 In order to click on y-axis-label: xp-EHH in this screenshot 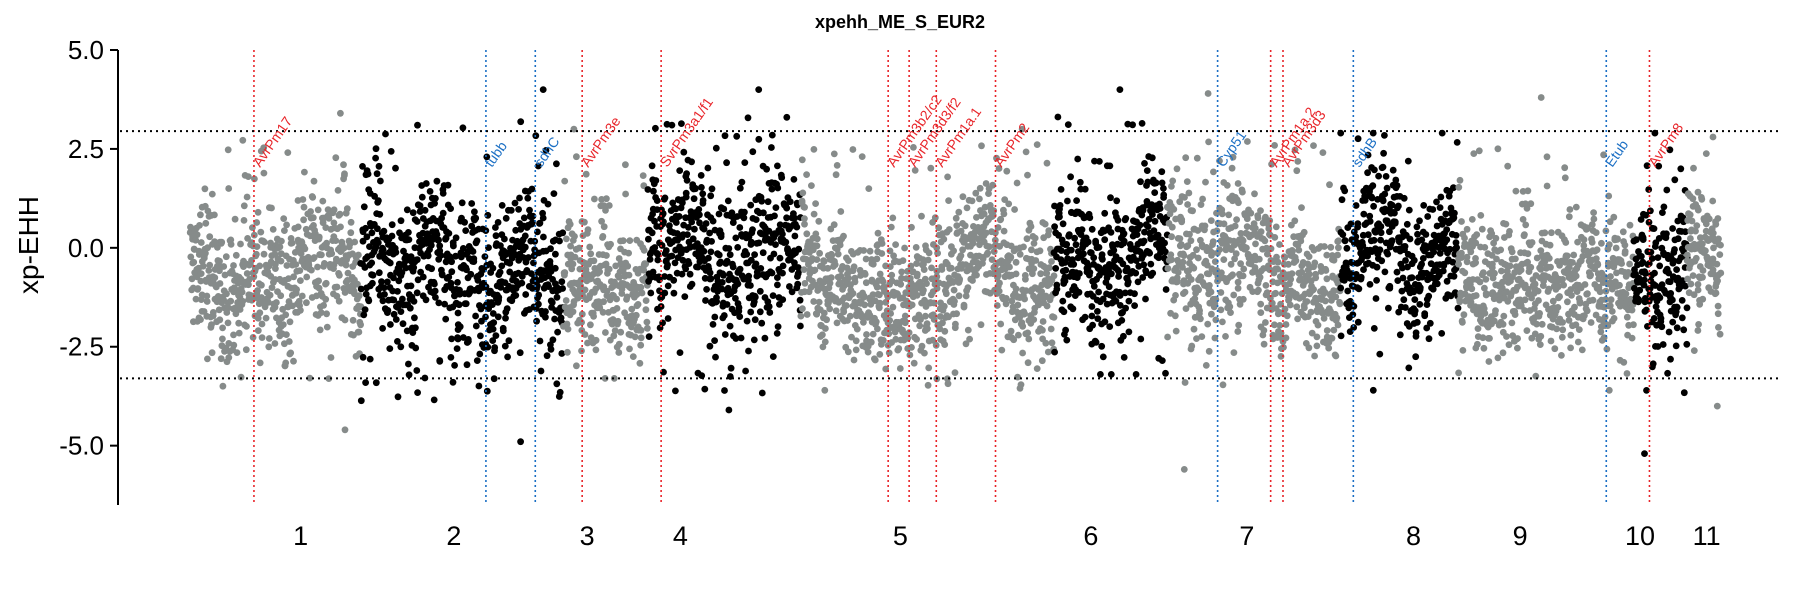, I will do `click(28, 245)`.